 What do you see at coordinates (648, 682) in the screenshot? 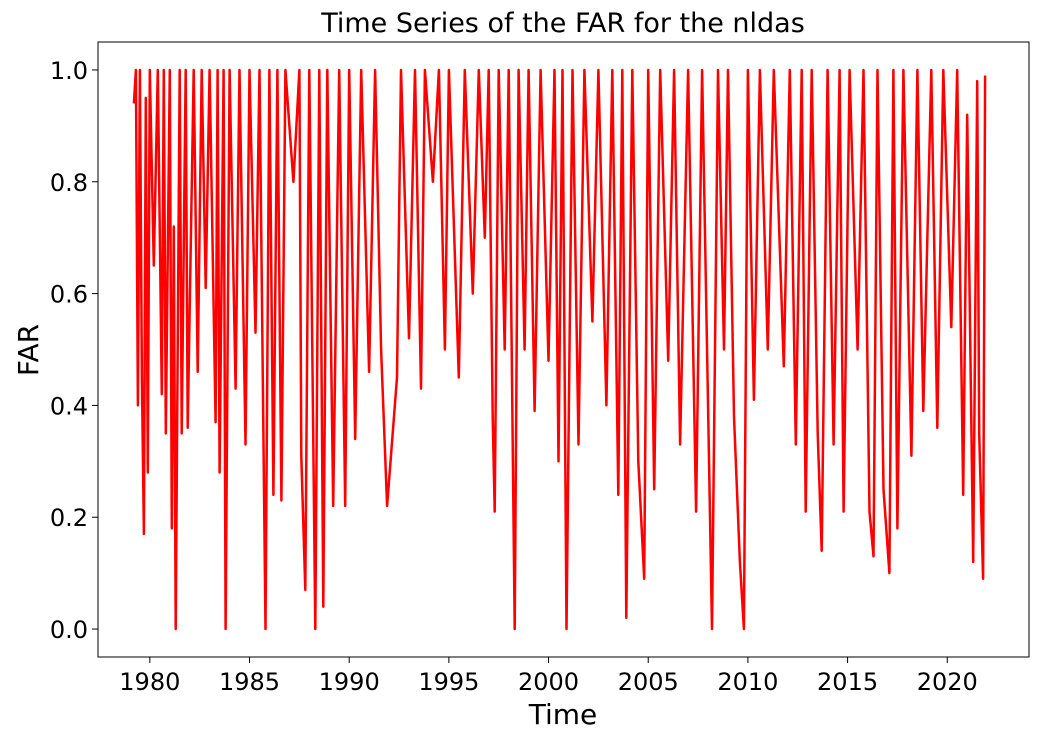
I see `x-tick-label: 2005` at bounding box center [648, 682].